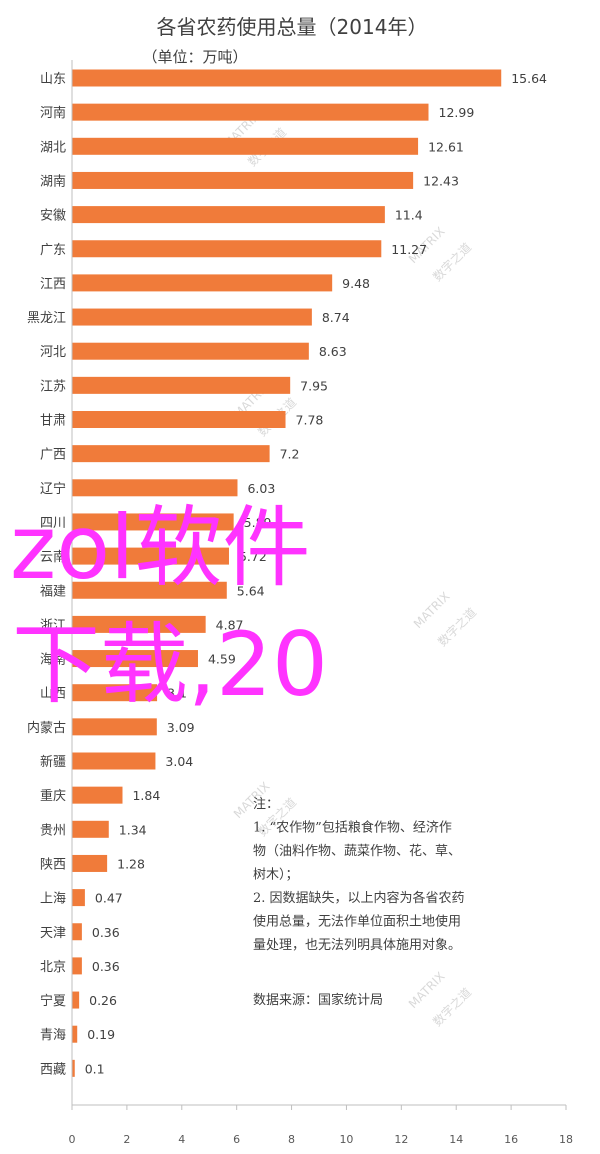 Image resolution: width=600 pixels, height=1154 pixels. Describe the element at coordinates (179, 761) in the screenshot. I see `value-label: 3.04` at that location.